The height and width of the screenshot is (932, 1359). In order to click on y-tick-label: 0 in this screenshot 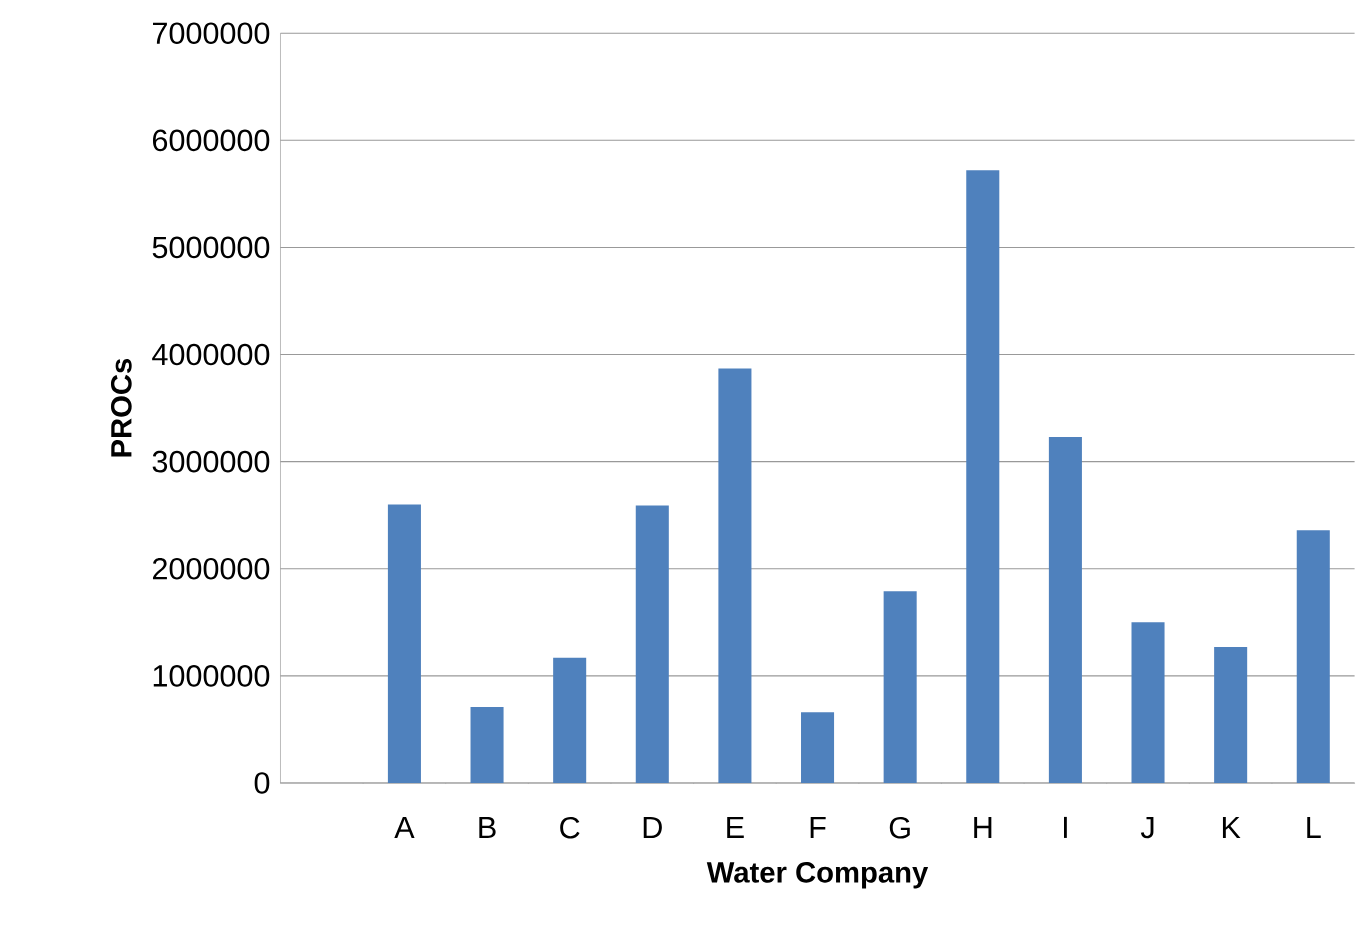, I will do `click(262, 783)`.